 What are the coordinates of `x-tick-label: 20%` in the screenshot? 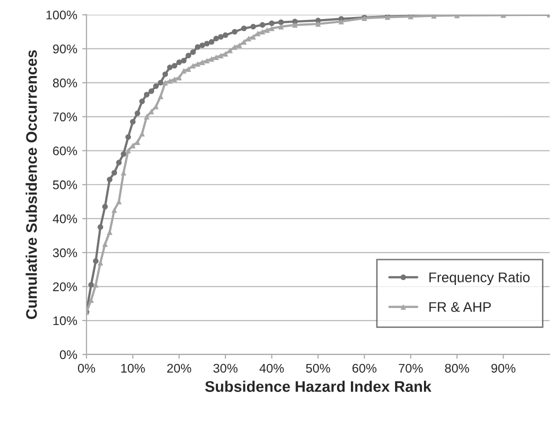 It's located at (179, 368).